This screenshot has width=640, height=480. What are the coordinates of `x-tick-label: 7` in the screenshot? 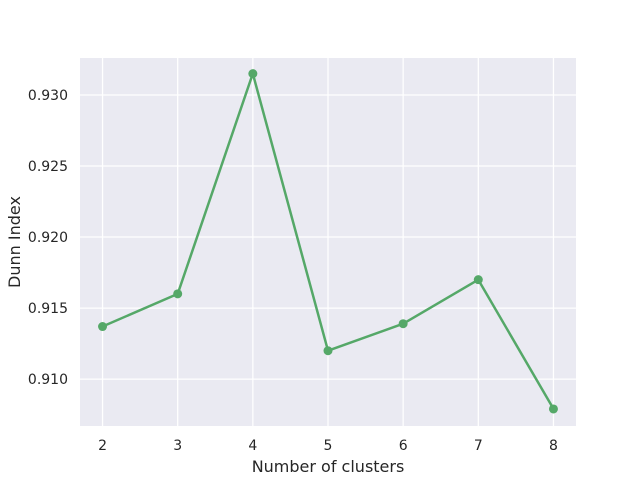 It's located at (478, 446).